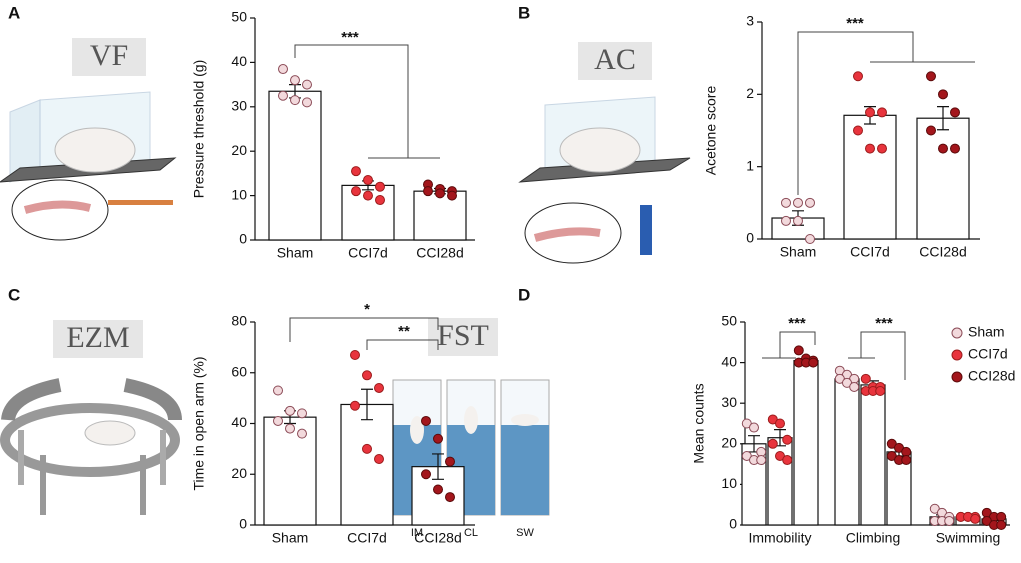 The image size is (1021, 563). What do you see at coordinates (750, 93) in the screenshot?
I see `y-tick-label: 2` at bounding box center [750, 93].